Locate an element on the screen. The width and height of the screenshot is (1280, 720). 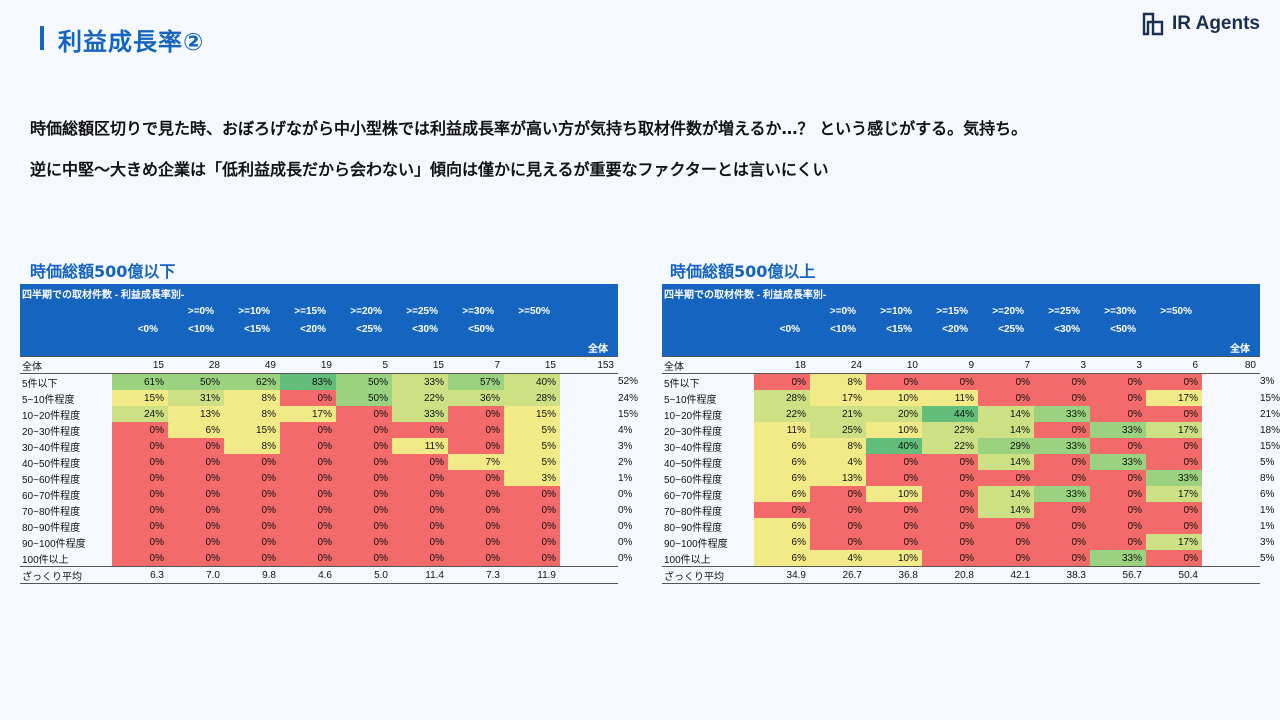
column-header-lower-bound: >=30% is located at coordinates (476, 311).